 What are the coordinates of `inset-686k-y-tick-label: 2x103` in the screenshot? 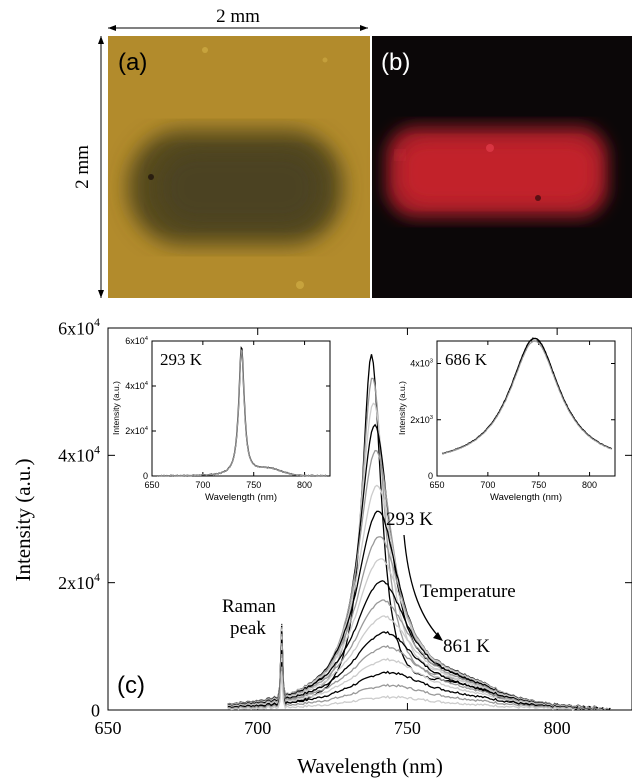 It's located at (421, 420).